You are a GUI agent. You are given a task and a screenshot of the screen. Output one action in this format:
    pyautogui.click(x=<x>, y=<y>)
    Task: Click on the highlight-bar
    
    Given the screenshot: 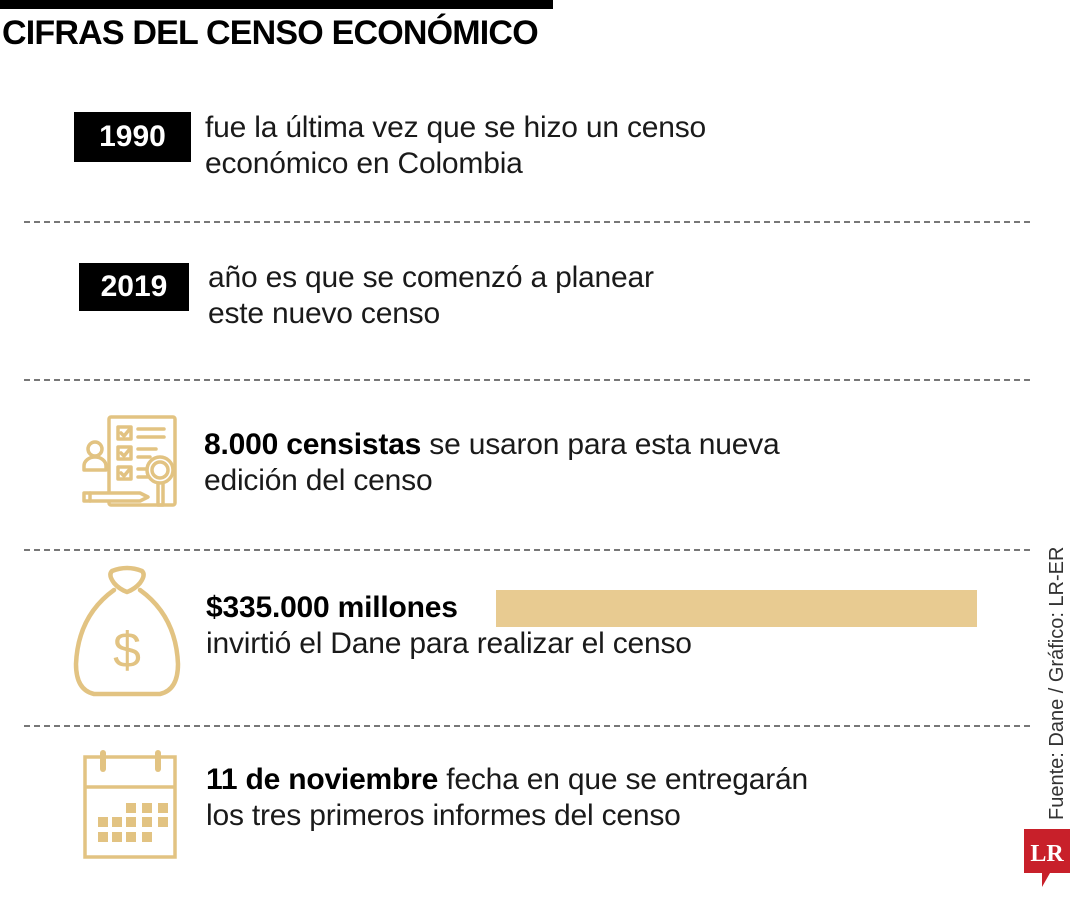 What is the action you would take?
    pyautogui.click(x=736, y=608)
    